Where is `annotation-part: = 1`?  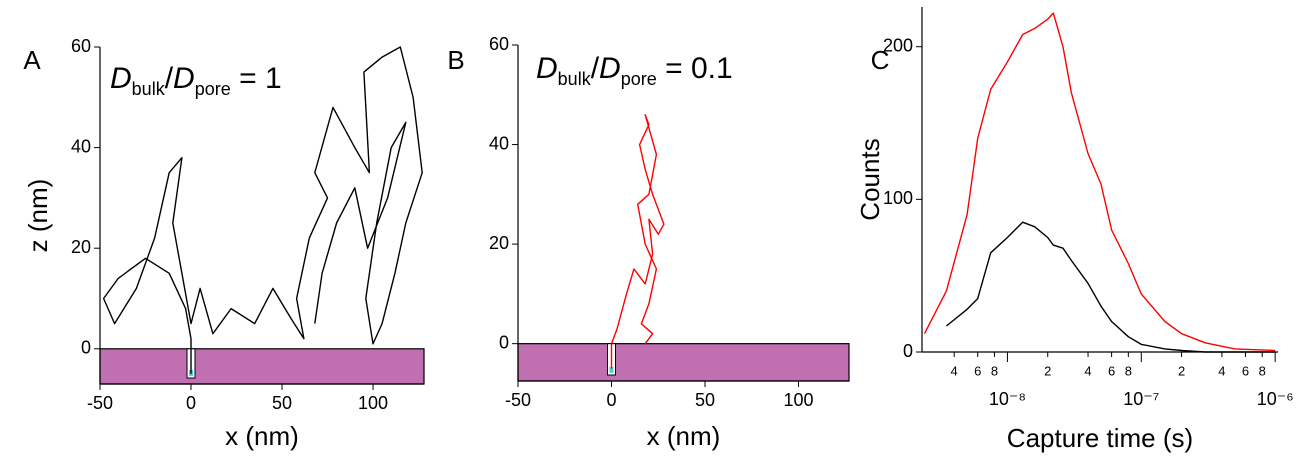
annotation-part: = 1 is located at coordinates (256, 78).